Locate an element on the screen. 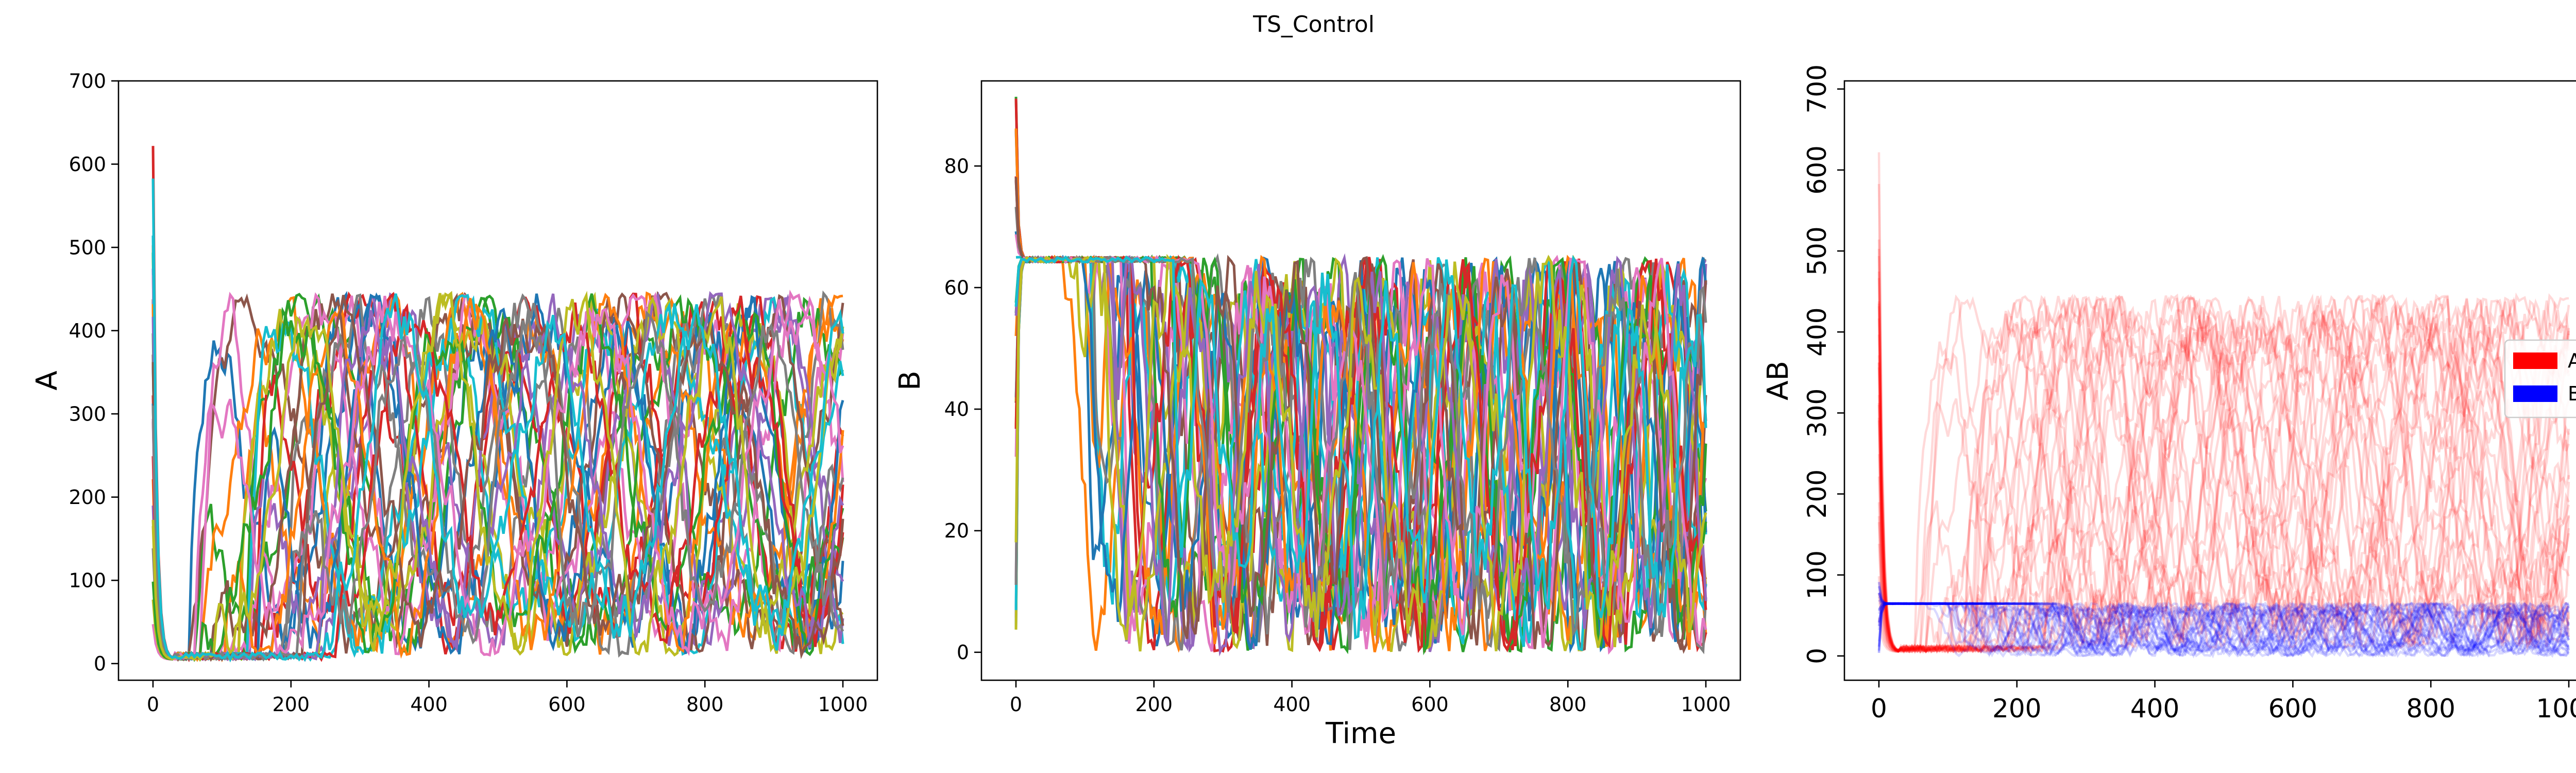 This screenshot has height=773, width=2576. y-tick-label: 80 is located at coordinates (956, 166).